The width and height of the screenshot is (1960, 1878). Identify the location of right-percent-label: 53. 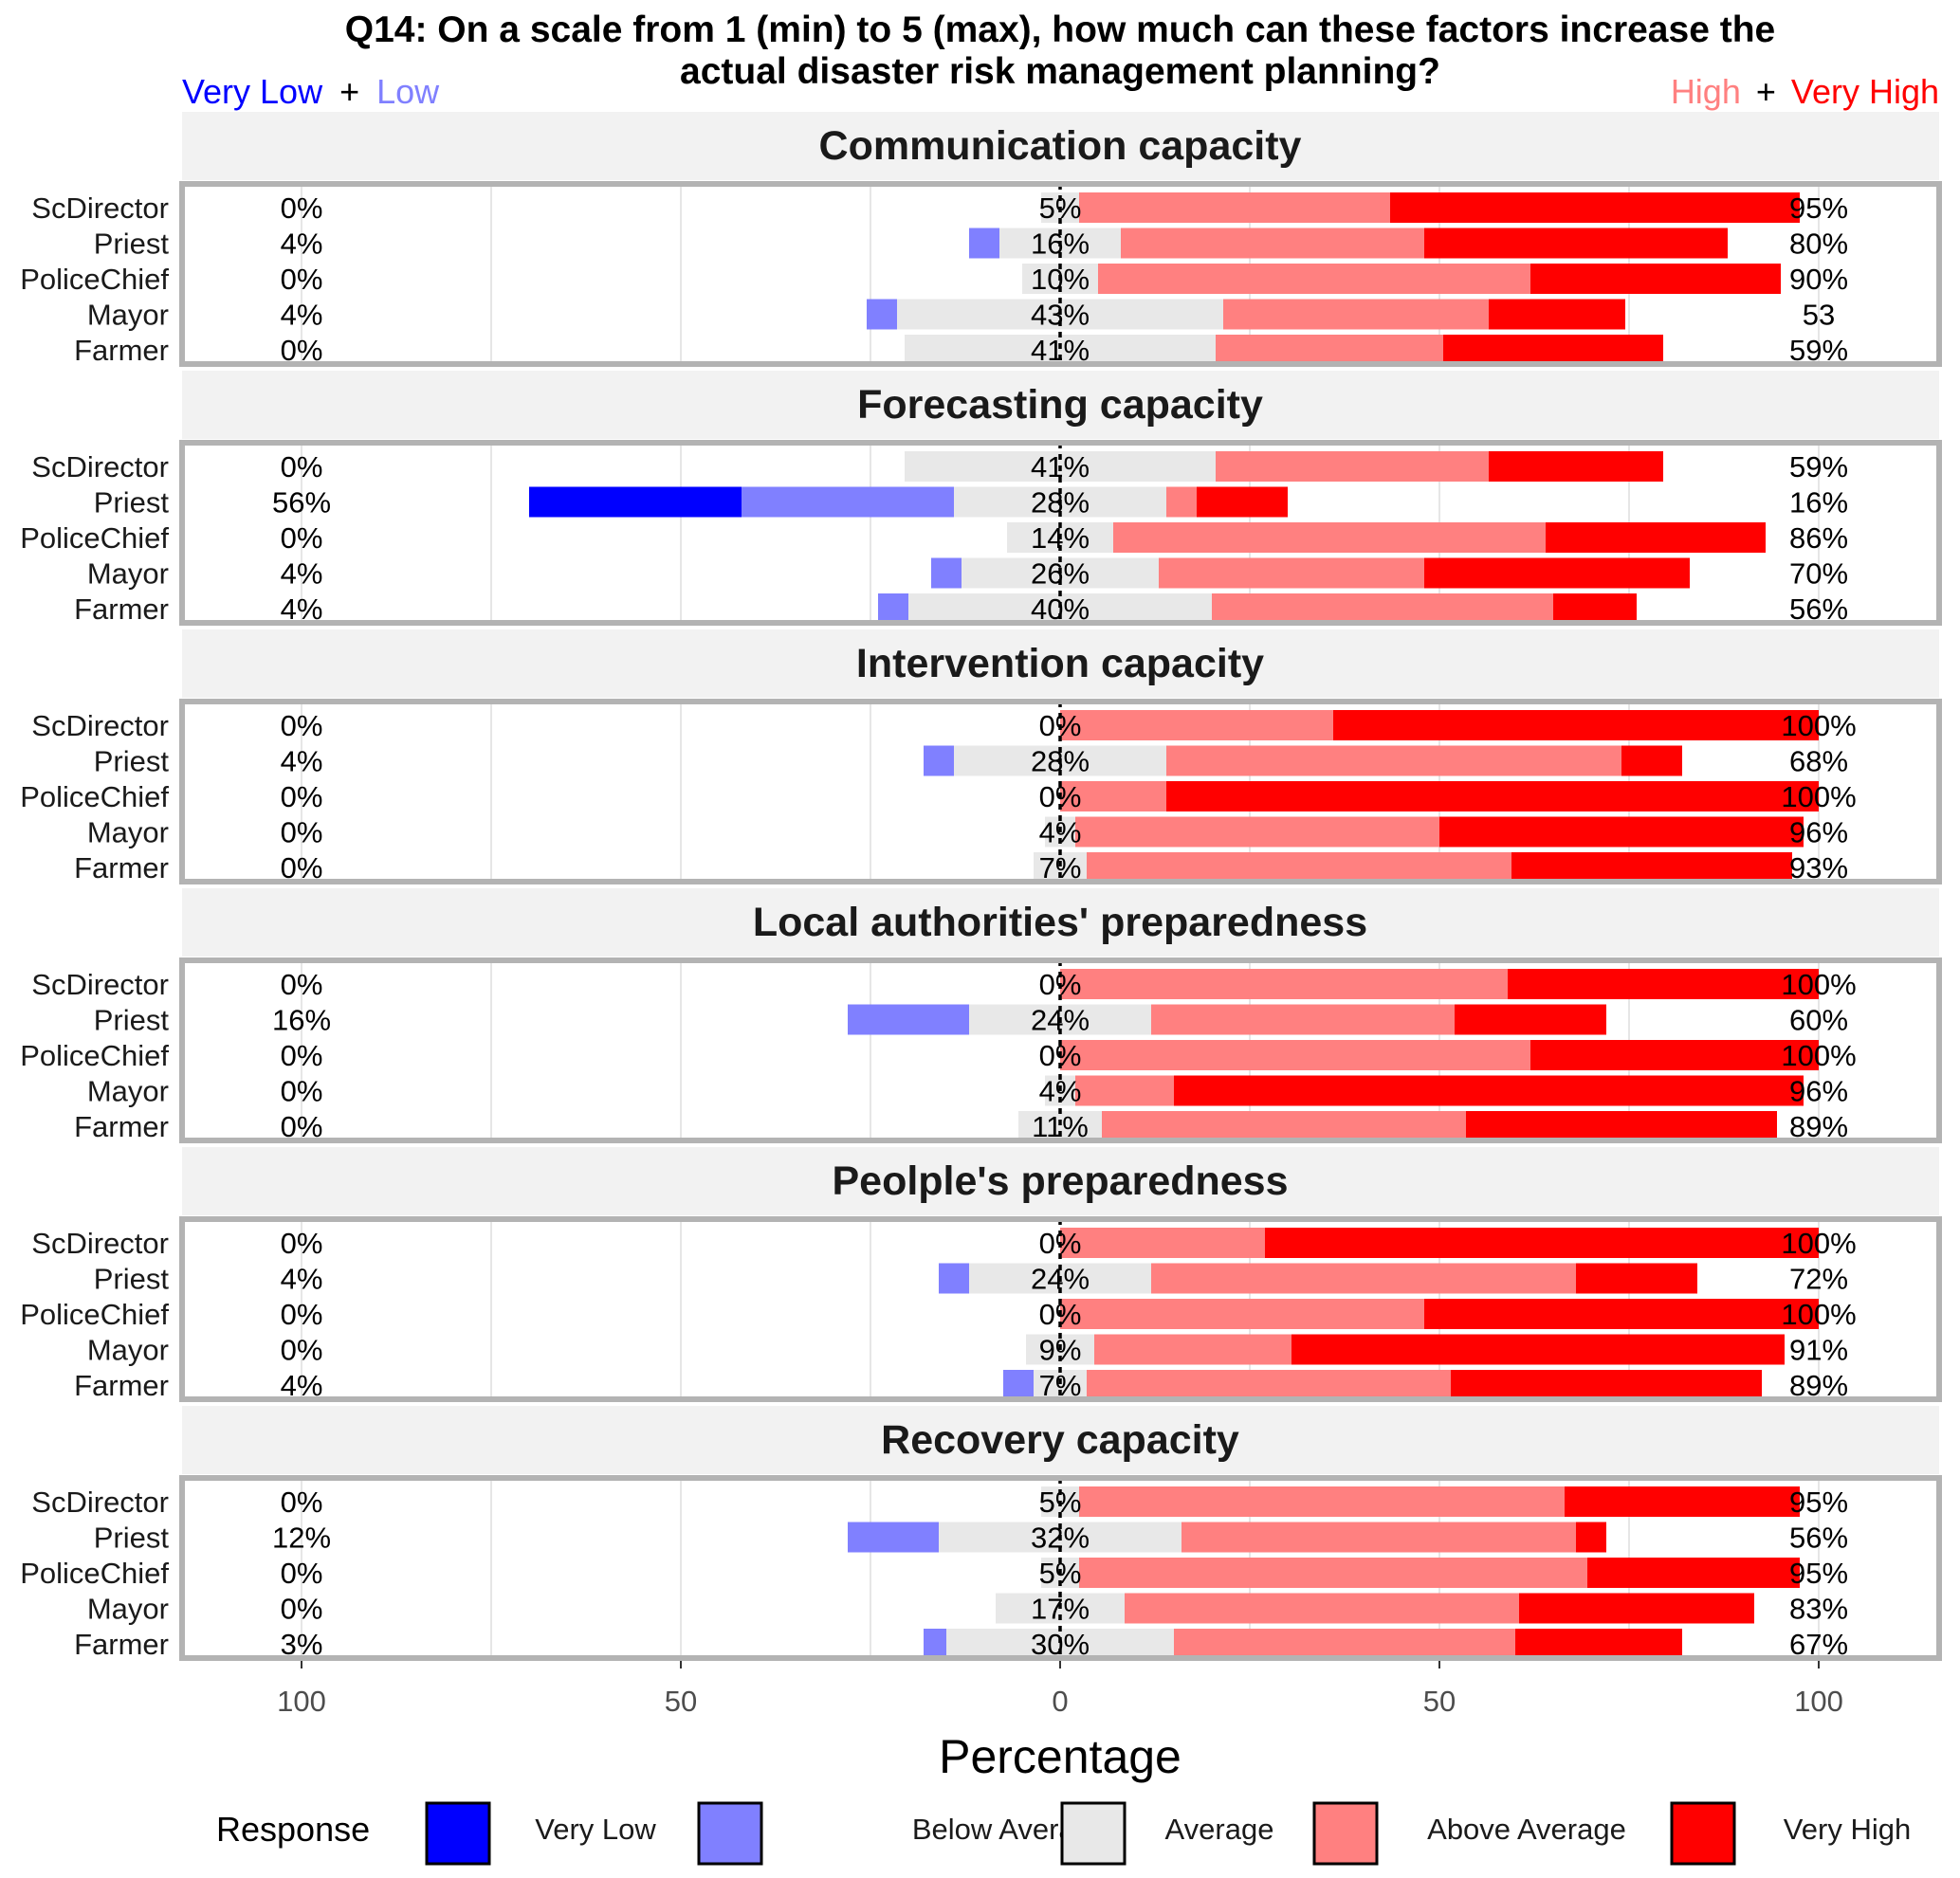
(1819, 315).